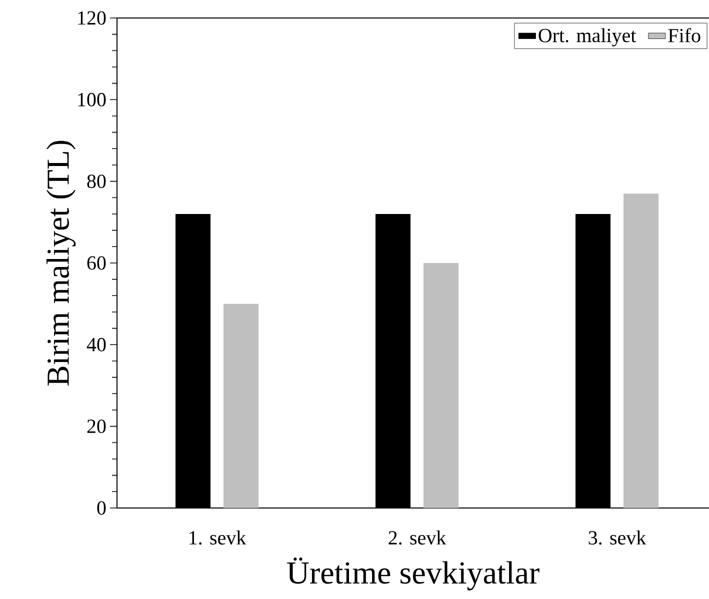 The width and height of the screenshot is (709, 599). What do you see at coordinates (617, 537) in the screenshot?
I see `x-tick-label: 3. sevk` at bounding box center [617, 537].